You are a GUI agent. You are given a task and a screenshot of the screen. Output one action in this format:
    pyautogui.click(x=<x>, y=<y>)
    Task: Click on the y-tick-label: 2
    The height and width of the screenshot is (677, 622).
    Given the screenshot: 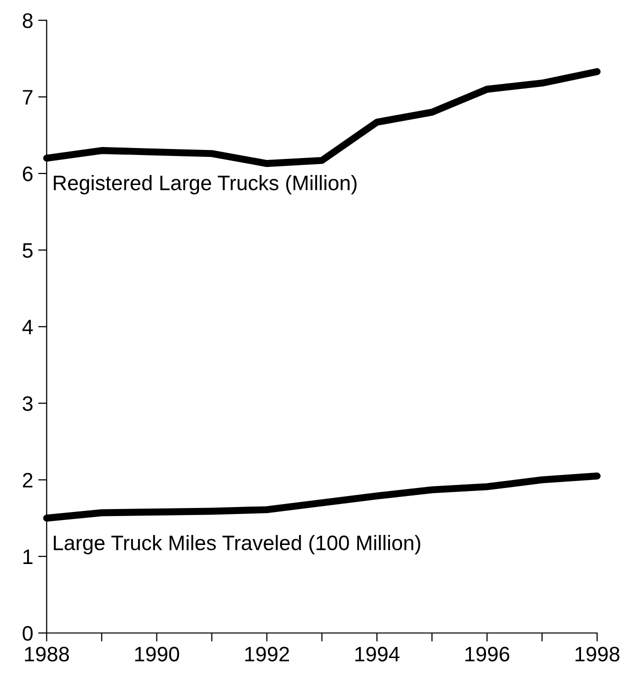 What is the action you would take?
    pyautogui.click(x=27, y=480)
    